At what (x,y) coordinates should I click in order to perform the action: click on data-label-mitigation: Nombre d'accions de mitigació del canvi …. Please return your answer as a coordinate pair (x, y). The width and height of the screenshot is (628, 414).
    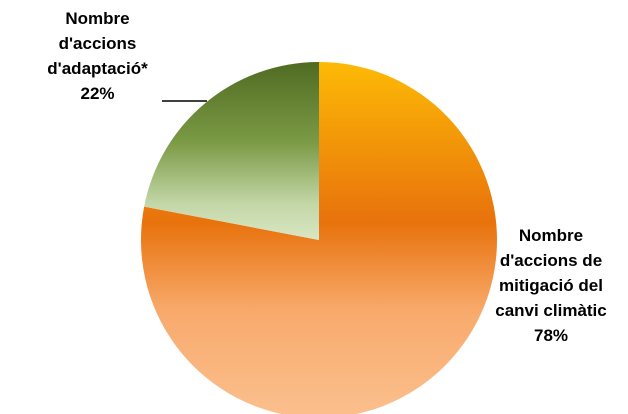
    Looking at the image, I should click on (545, 285).